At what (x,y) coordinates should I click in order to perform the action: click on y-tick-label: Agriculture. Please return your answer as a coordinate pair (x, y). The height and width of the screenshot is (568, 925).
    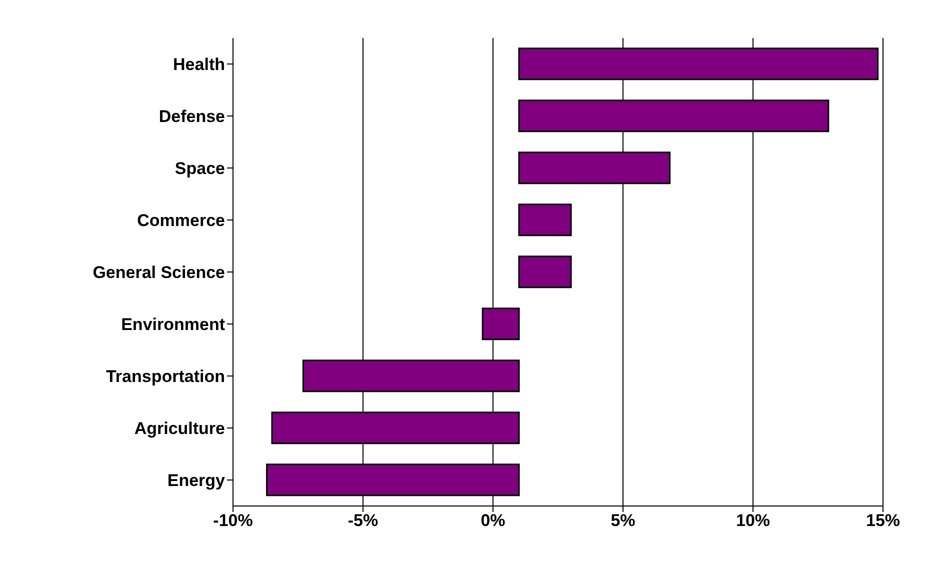
    Looking at the image, I should click on (179, 428).